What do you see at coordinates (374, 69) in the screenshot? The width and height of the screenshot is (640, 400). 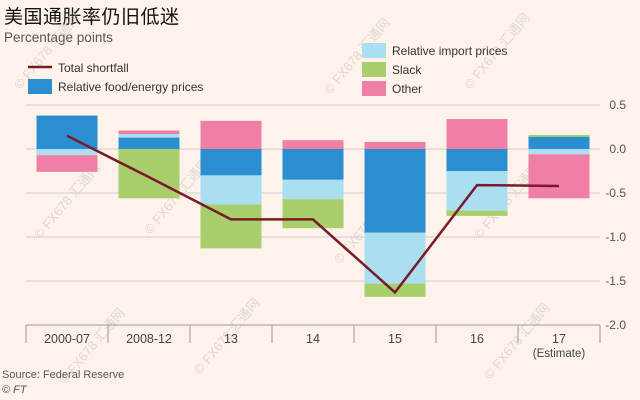 I see `legend-swatch-slack` at bounding box center [374, 69].